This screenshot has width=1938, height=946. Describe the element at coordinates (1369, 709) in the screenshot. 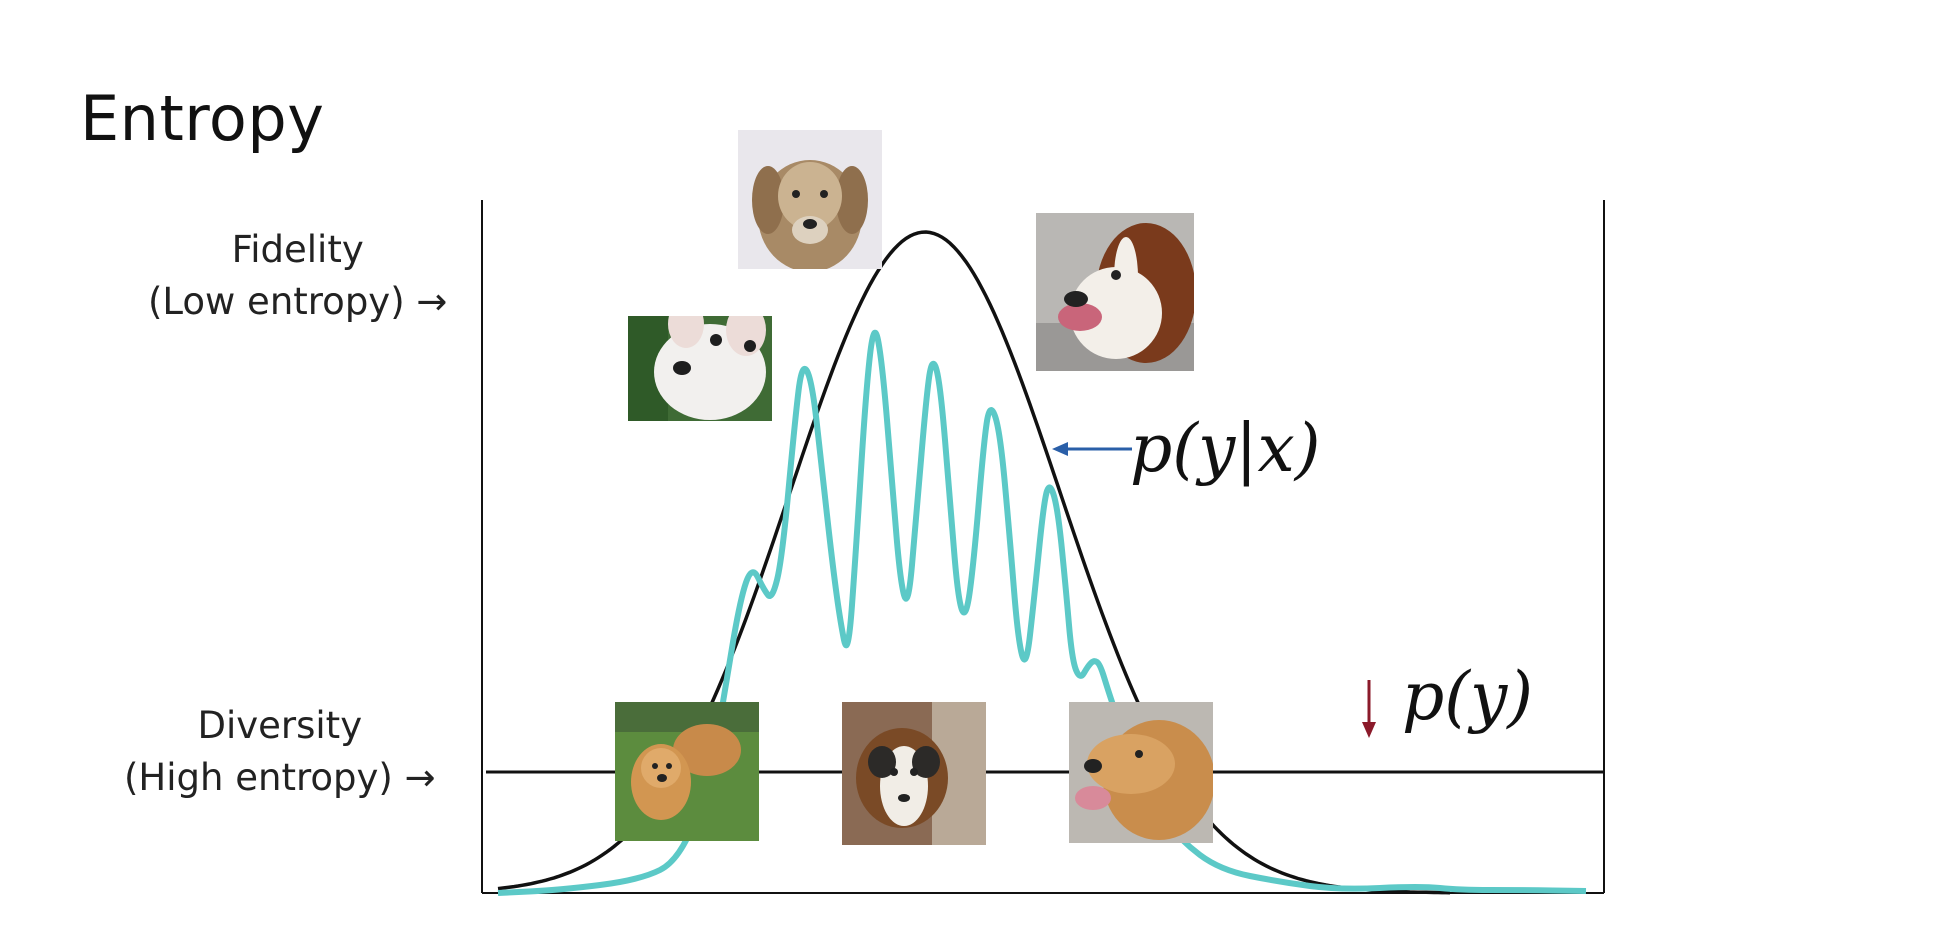

I see `red-down-arrow-icon` at that location.